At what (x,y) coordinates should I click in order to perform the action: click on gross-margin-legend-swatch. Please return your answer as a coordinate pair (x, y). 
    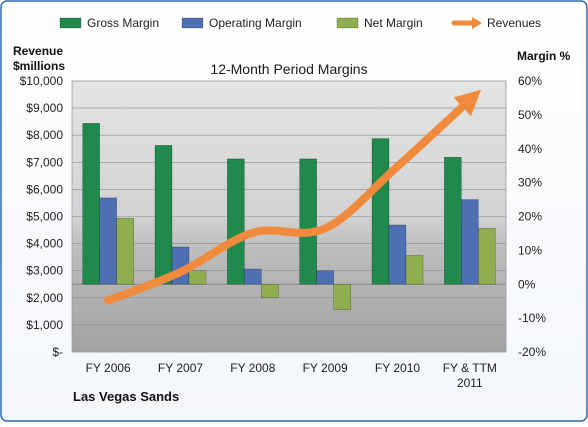
    Looking at the image, I should click on (70, 23).